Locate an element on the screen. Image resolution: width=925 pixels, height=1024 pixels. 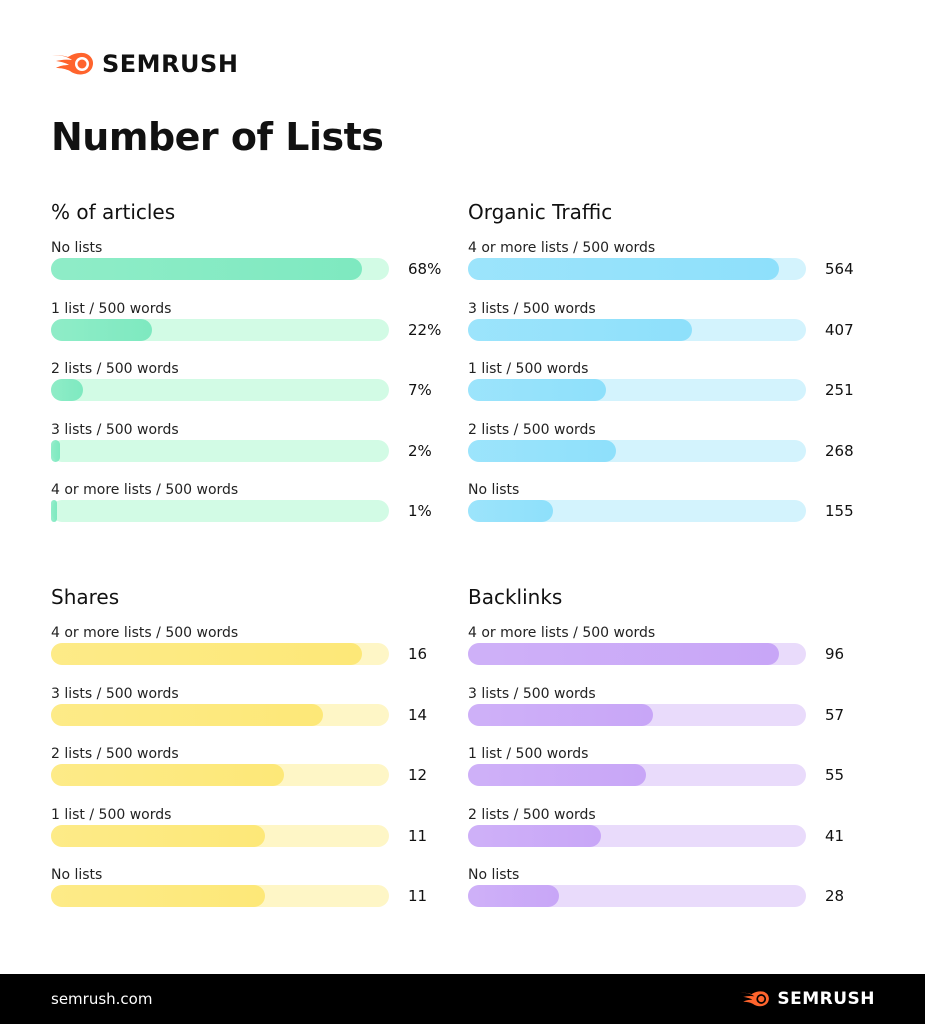
bar-row: 3 lists / 500 words 57 is located at coordinates (668, 716).